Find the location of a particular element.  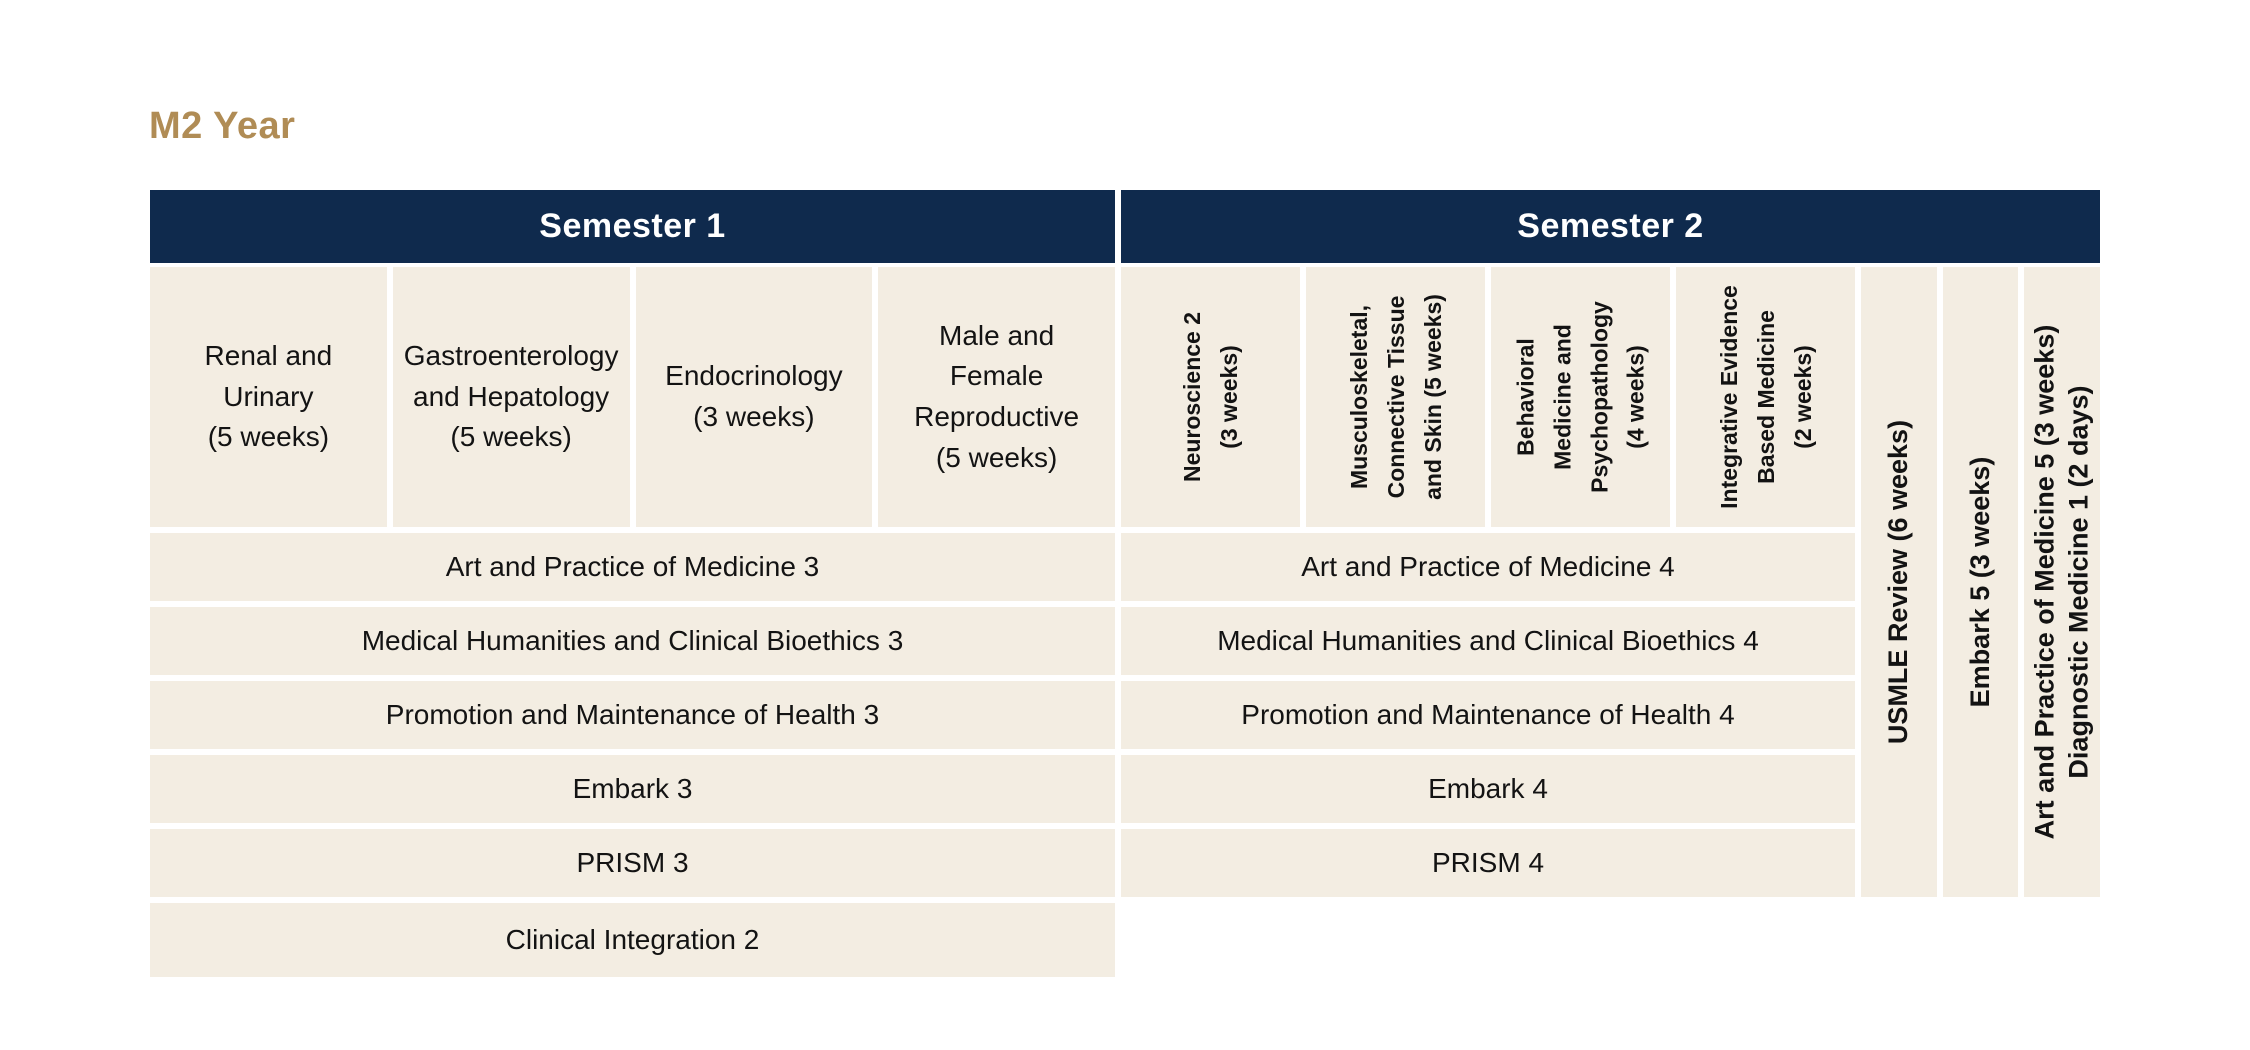

course-cell-renal-and-urinary: Renal and Urinary (5 weeks) is located at coordinates (268, 397).